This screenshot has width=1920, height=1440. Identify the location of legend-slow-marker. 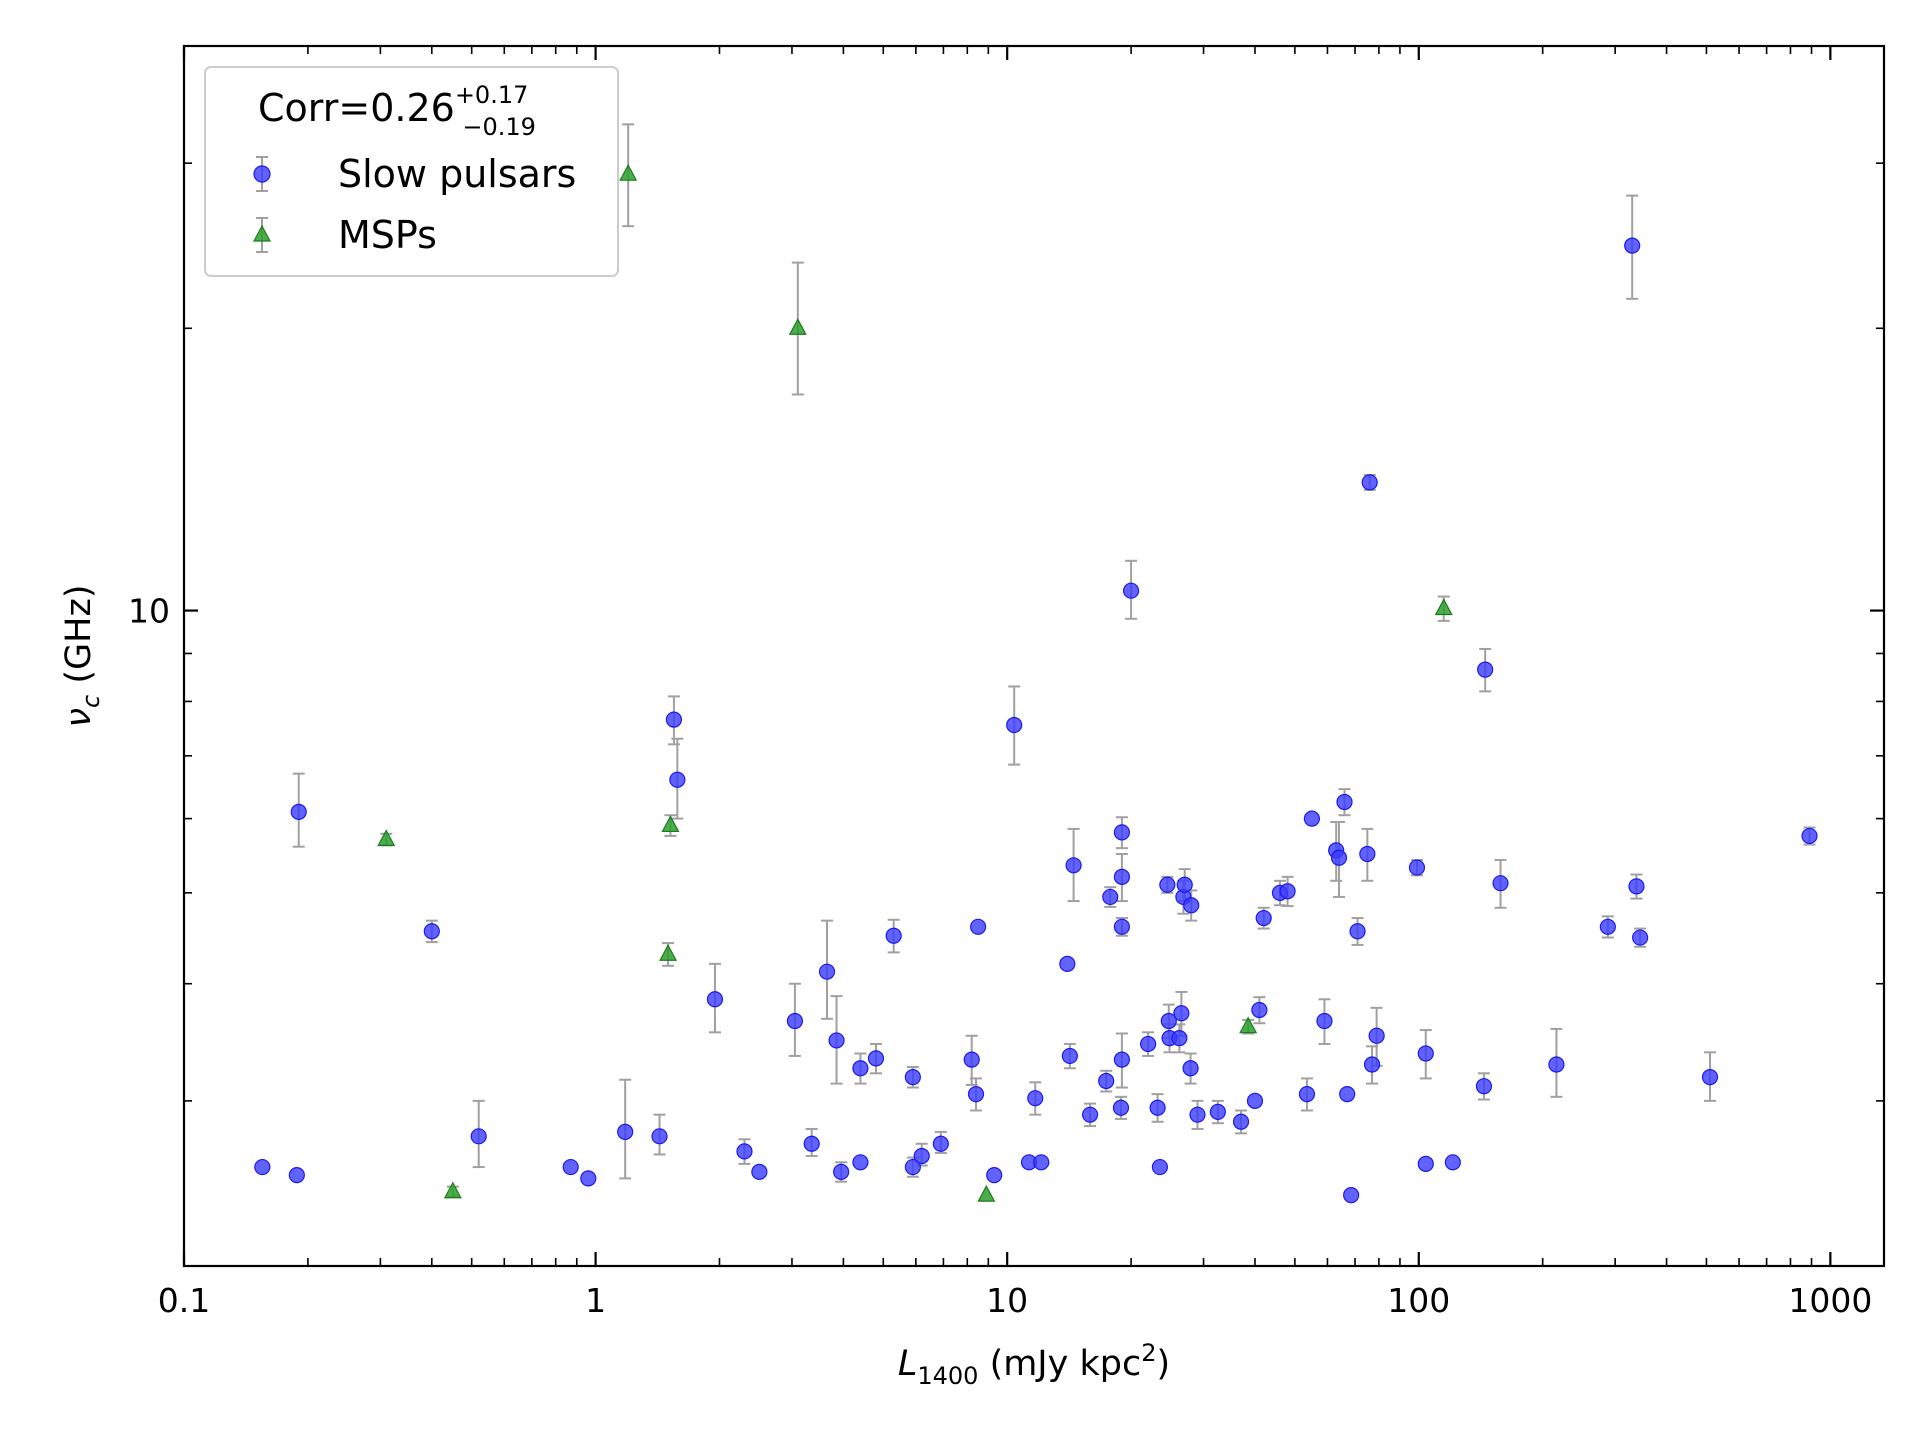
(262, 174).